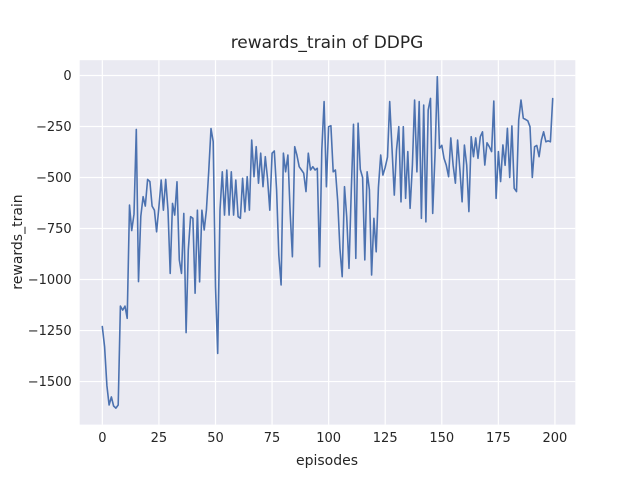  What do you see at coordinates (498, 438) in the screenshot?
I see `x-tick-label: 175` at bounding box center [498, 438].